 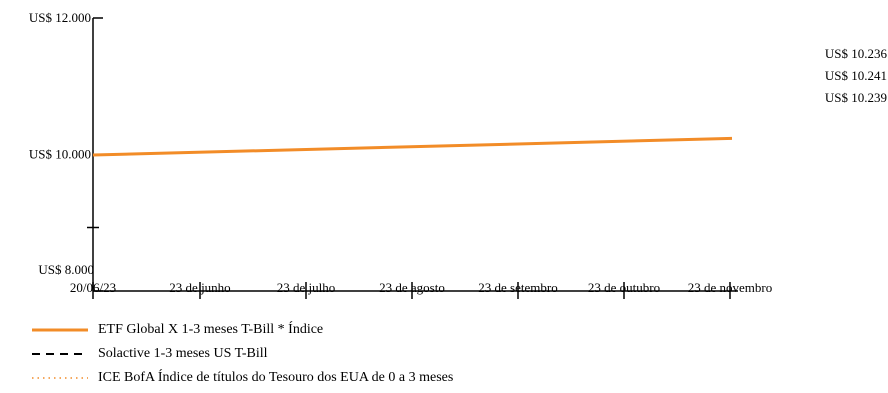 I want to click on series-end-label: US$ 10.241, so click(x=856, y=75).